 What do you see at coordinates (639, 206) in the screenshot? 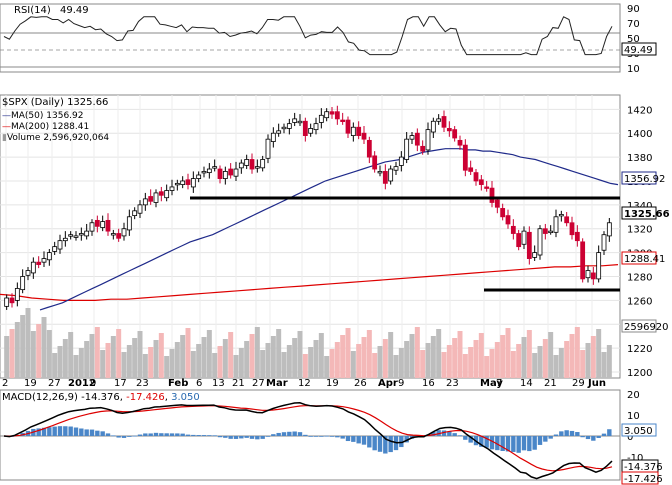
I see `price-tick-label: 1340` at bounding box center [639, 206].